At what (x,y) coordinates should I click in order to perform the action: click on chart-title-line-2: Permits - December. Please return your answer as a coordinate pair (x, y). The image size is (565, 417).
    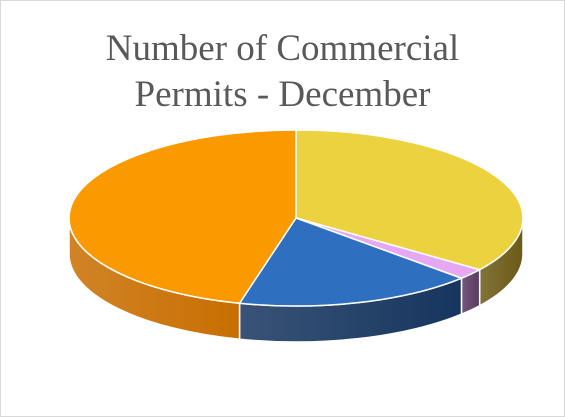
    Looking at the image, I should click on (282, 94).